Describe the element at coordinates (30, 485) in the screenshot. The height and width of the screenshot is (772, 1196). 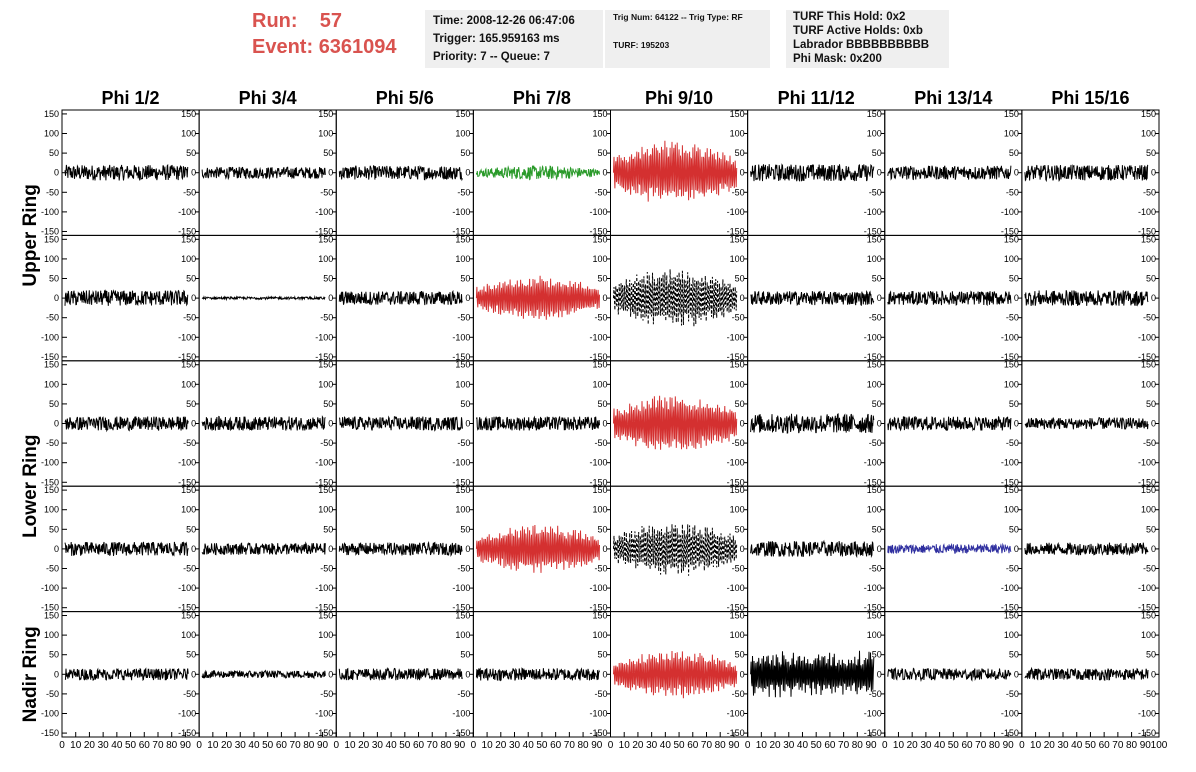
I see `row-label: Lower Ring` at that location.